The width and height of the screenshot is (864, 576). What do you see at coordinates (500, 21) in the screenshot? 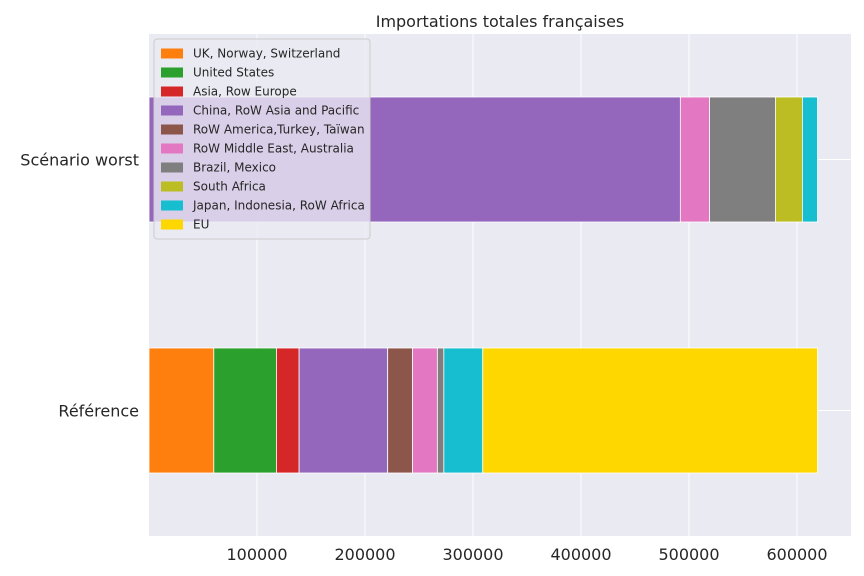
I see `chart-title: Importations totales françaises` at bounding box center [500, 21].